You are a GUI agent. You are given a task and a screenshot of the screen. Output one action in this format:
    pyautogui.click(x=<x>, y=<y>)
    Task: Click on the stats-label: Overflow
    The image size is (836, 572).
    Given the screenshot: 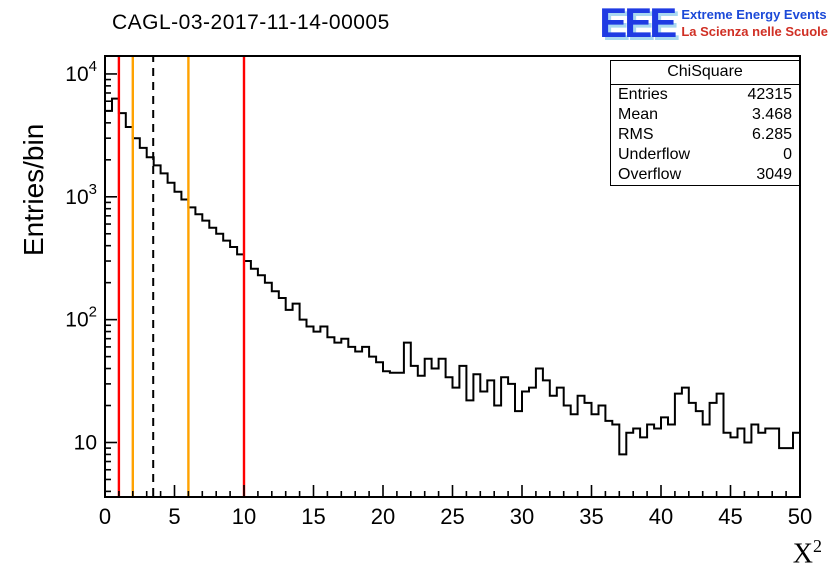 What is the action you would take?
    pyautogui.click(x=650, y=174)
    